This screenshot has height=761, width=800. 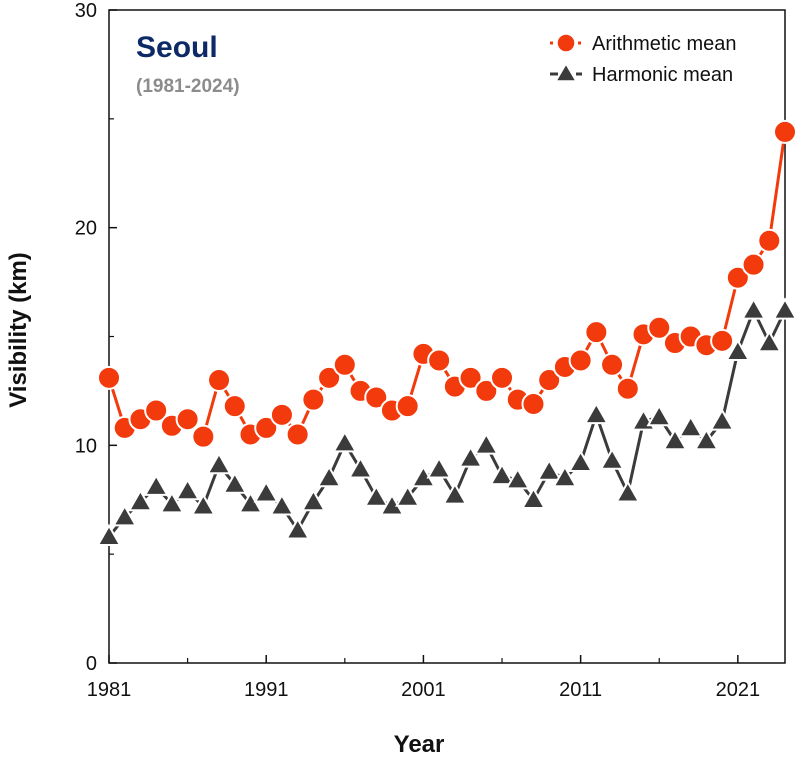 I want to click on y-tick-label: 30, so click(x=86, y=11).